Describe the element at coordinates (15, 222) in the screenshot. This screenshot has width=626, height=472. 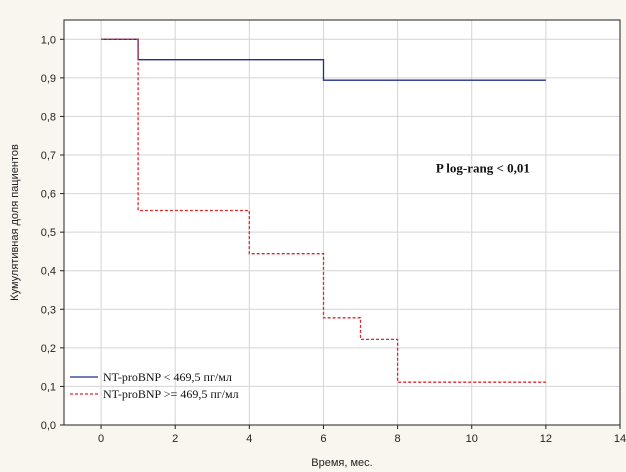
I see `y-axis-label: Кумулятивная доля пациентов` at that location.